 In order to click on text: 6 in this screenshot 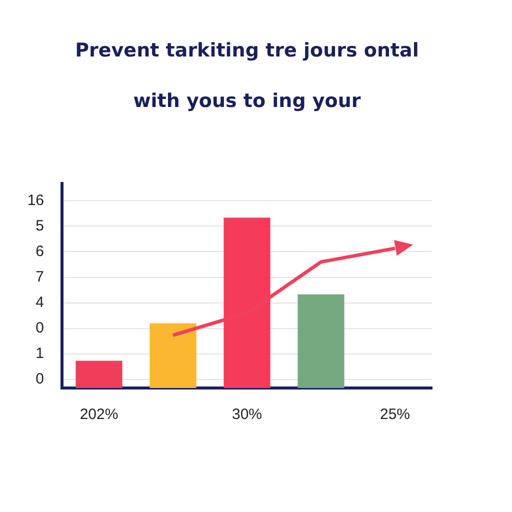, I will do `click(40, 251)`.